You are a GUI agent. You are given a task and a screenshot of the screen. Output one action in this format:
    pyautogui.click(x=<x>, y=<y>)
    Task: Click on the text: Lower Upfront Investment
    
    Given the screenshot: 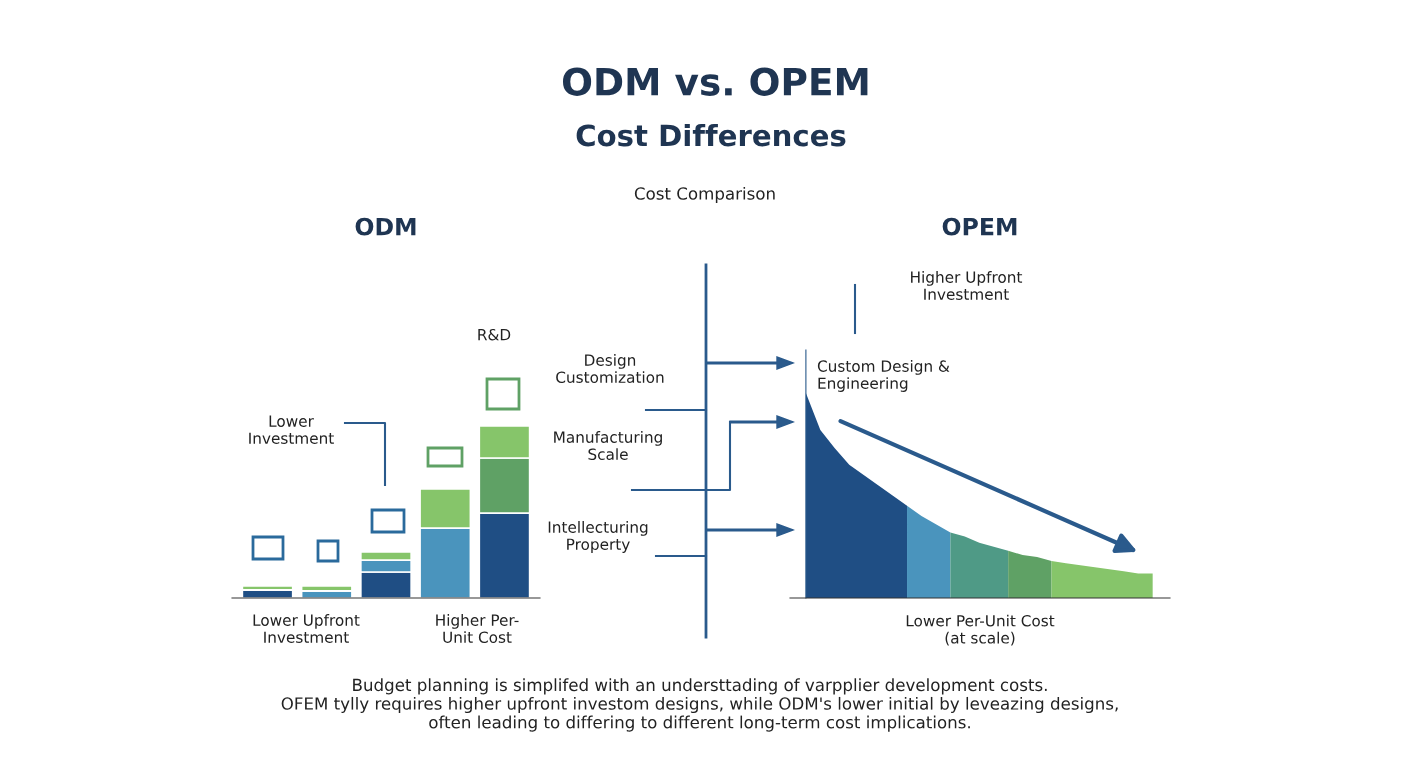 What is the action you would take?
    pyautogui.click(x=306, y=628)
    